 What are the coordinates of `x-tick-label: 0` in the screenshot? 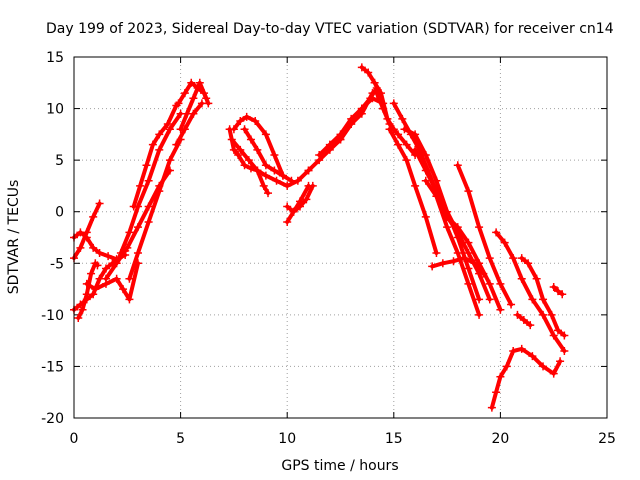 It's located at (74, 439).